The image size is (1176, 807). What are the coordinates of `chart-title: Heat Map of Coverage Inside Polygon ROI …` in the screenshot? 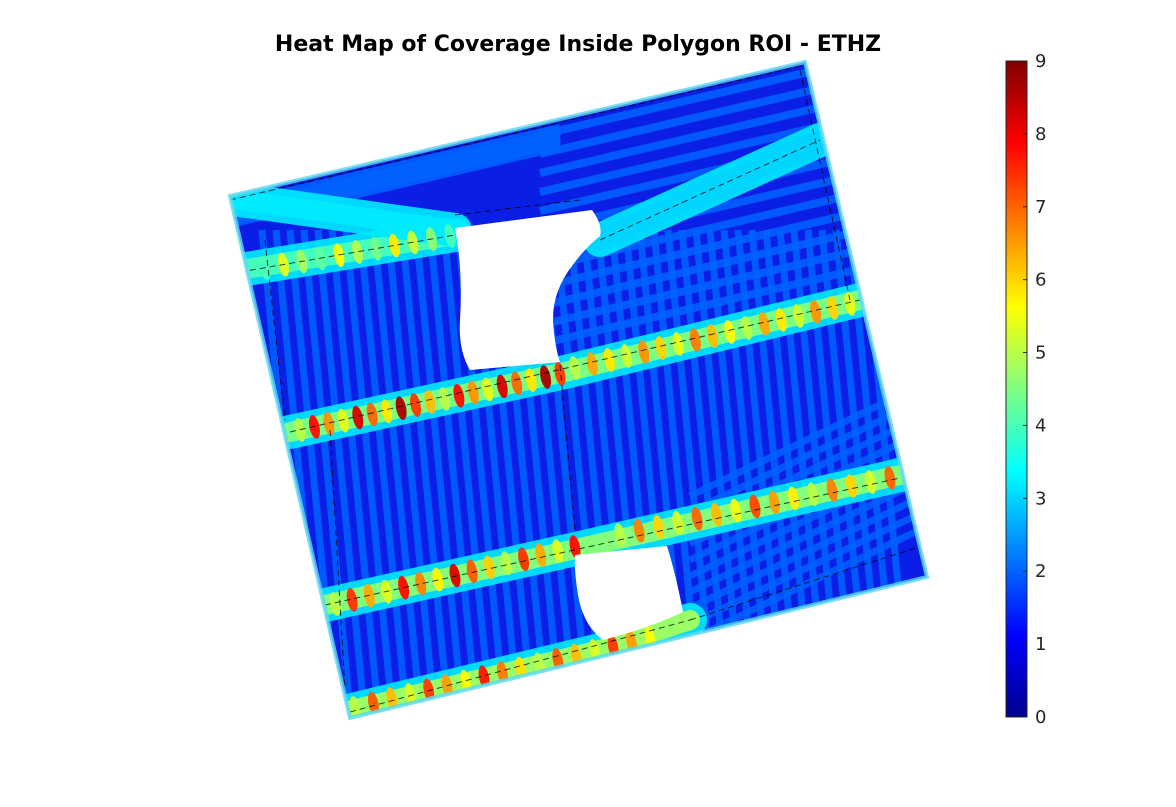 It's located at (578, 44).